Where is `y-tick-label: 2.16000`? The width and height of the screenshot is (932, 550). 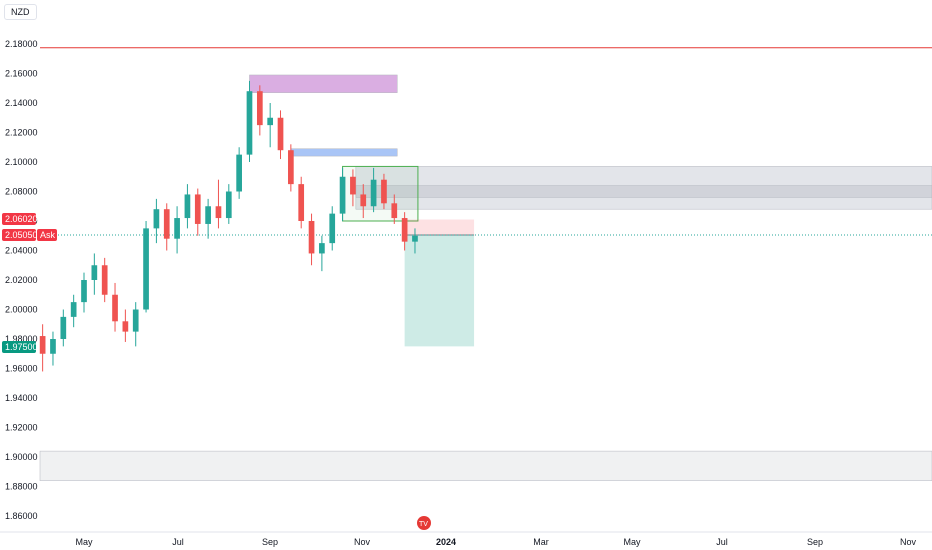 y-tick-label: 2.16000 is located at coordinates (21, 74).